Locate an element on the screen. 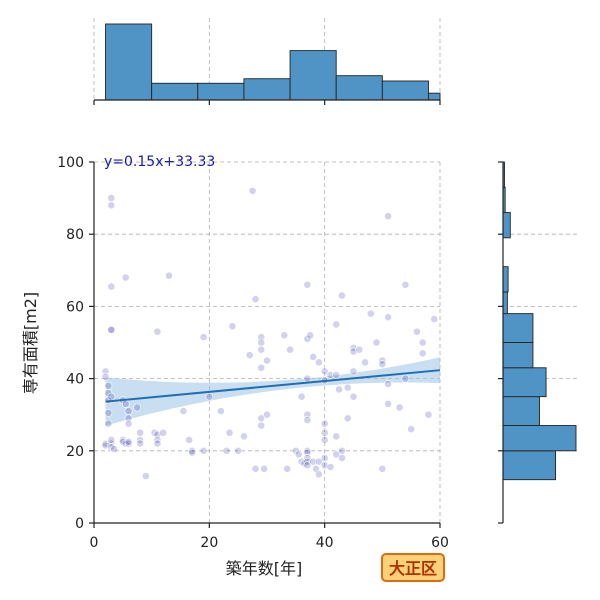  x-tick-label: 40 is located at coordinates (325, 543).